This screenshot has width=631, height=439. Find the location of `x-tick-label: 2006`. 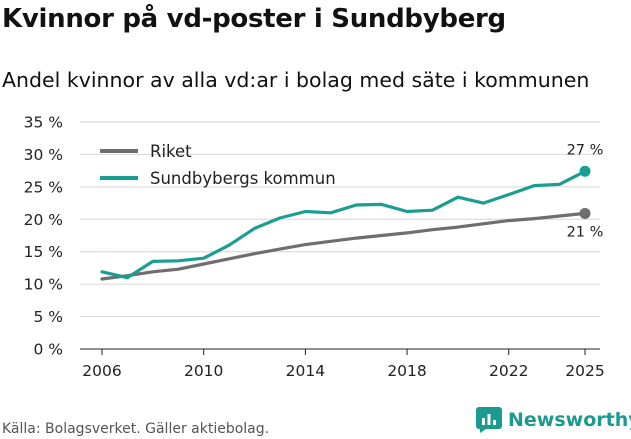

x-tick-label: 2006 is located at coordinates (101, 371).